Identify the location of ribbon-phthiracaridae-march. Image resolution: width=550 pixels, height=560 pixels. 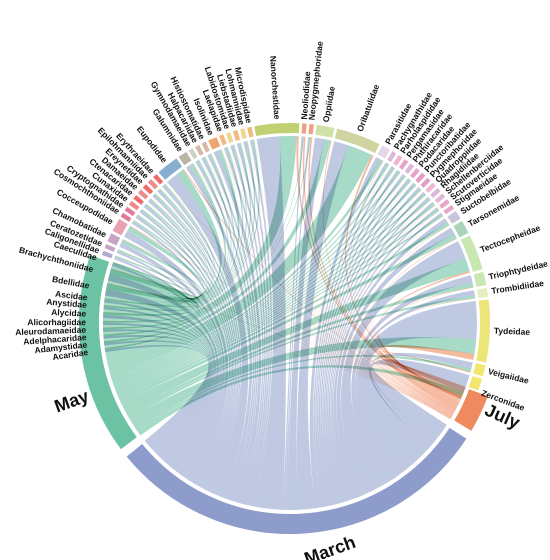
(361, 340).